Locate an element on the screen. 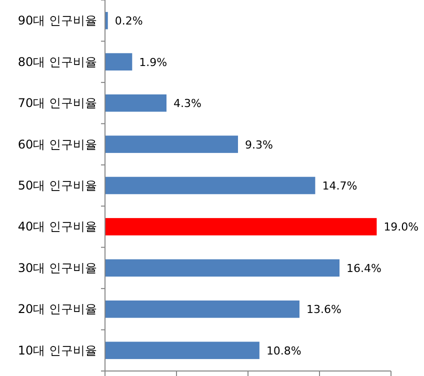 Image resolution: width=424 pixels, height=376 pixels. data-label: 19.0% is located at coordinates (401, 227).